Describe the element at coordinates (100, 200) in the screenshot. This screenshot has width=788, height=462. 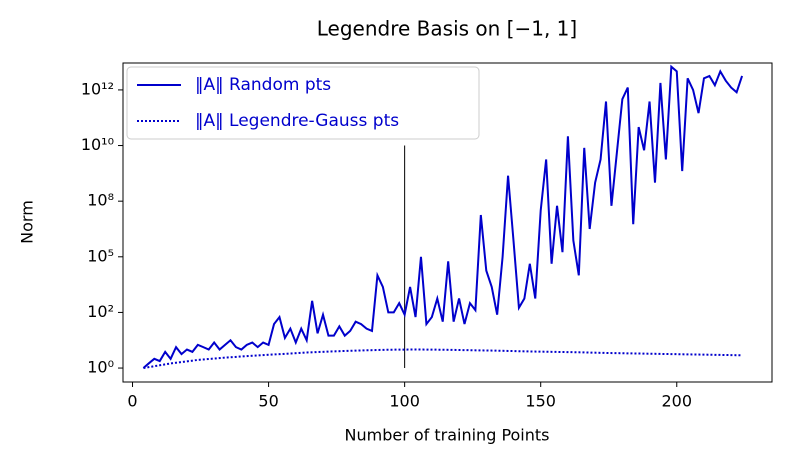
I see `y-tick-label: 10⁸` at that location.